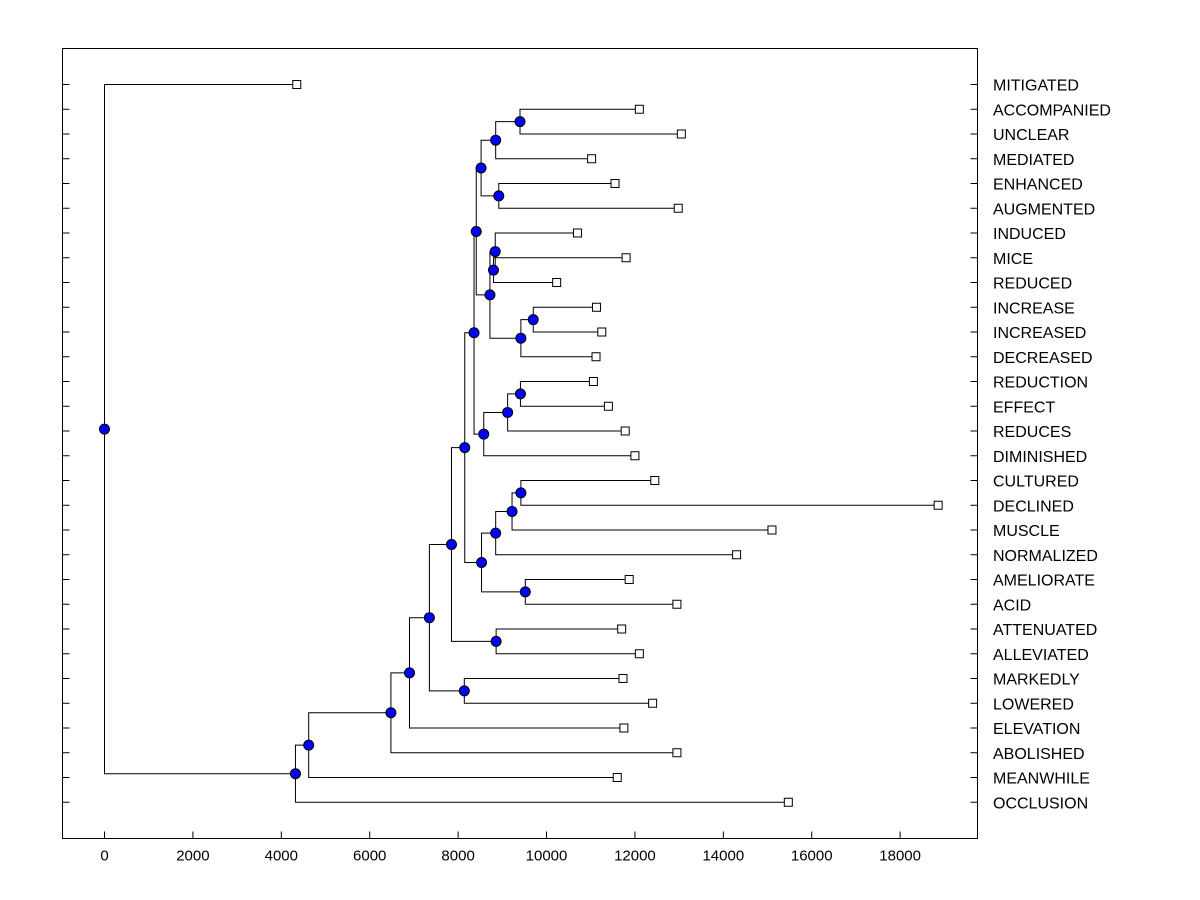 This screenshot has height=900, width=1200. I want to click on leaf-label: ENHANCED, so click(1038, 185).